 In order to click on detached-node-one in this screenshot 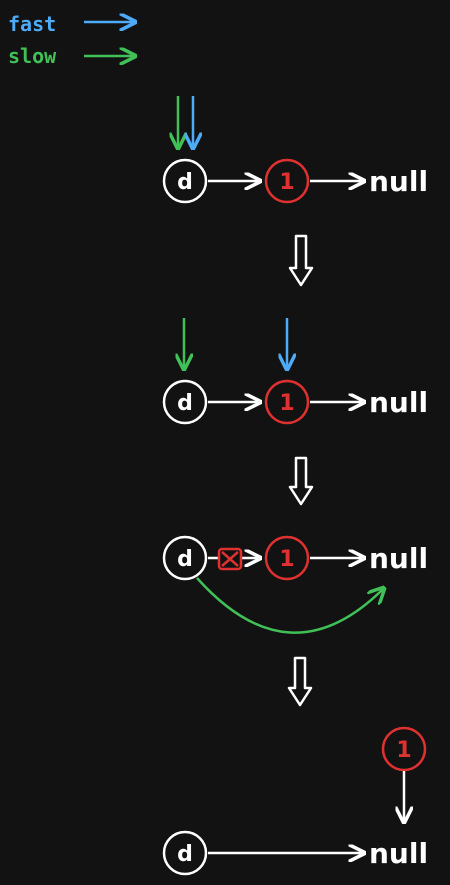, I will do `click(404, 749)`.